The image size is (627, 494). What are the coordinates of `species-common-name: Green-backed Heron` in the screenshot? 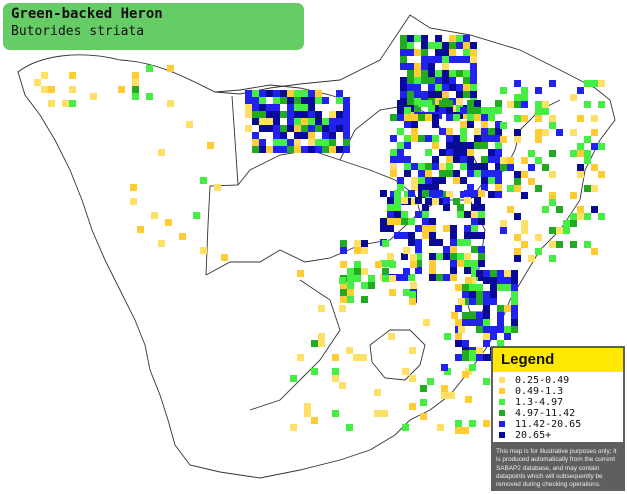 It's located at (87, 14).